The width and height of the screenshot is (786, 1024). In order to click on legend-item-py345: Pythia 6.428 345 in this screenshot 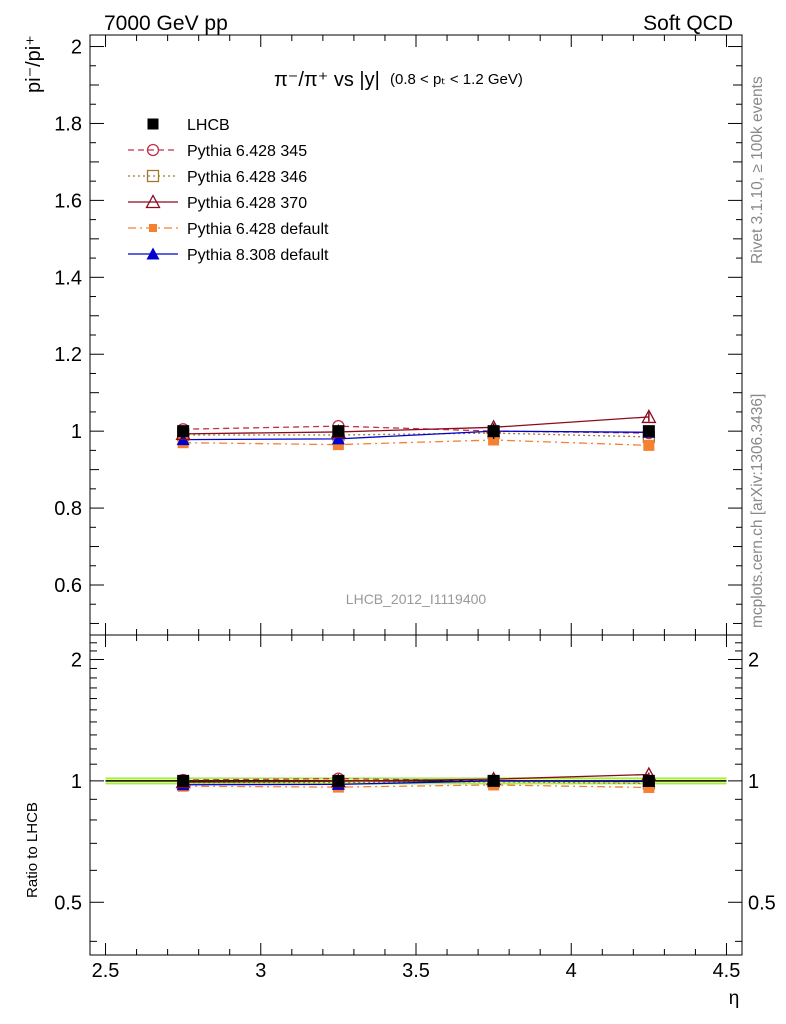, I will do `click(217, 151)`.